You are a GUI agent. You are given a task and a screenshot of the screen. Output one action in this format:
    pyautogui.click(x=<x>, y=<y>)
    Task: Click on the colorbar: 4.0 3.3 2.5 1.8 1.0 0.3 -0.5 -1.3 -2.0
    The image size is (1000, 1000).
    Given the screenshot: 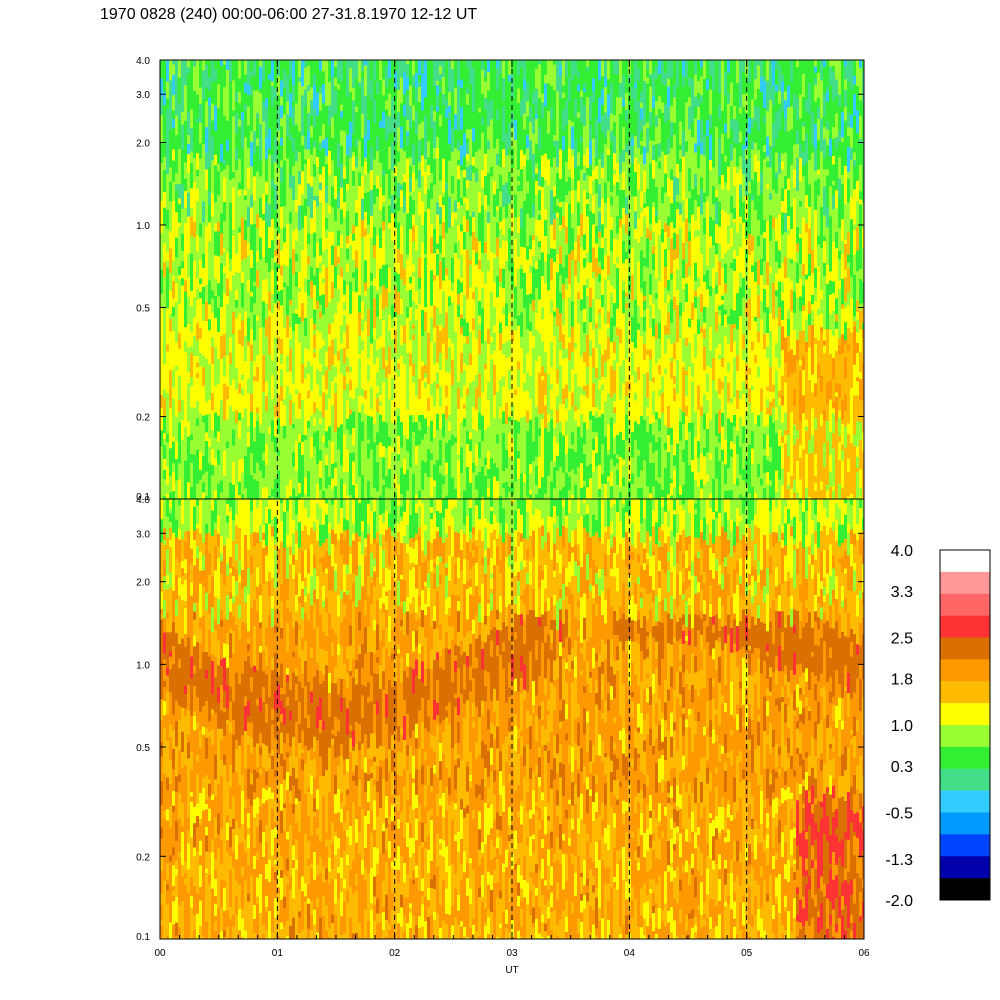 What is the action you would take?
    pyautogui.click(x=938, y=726)
    